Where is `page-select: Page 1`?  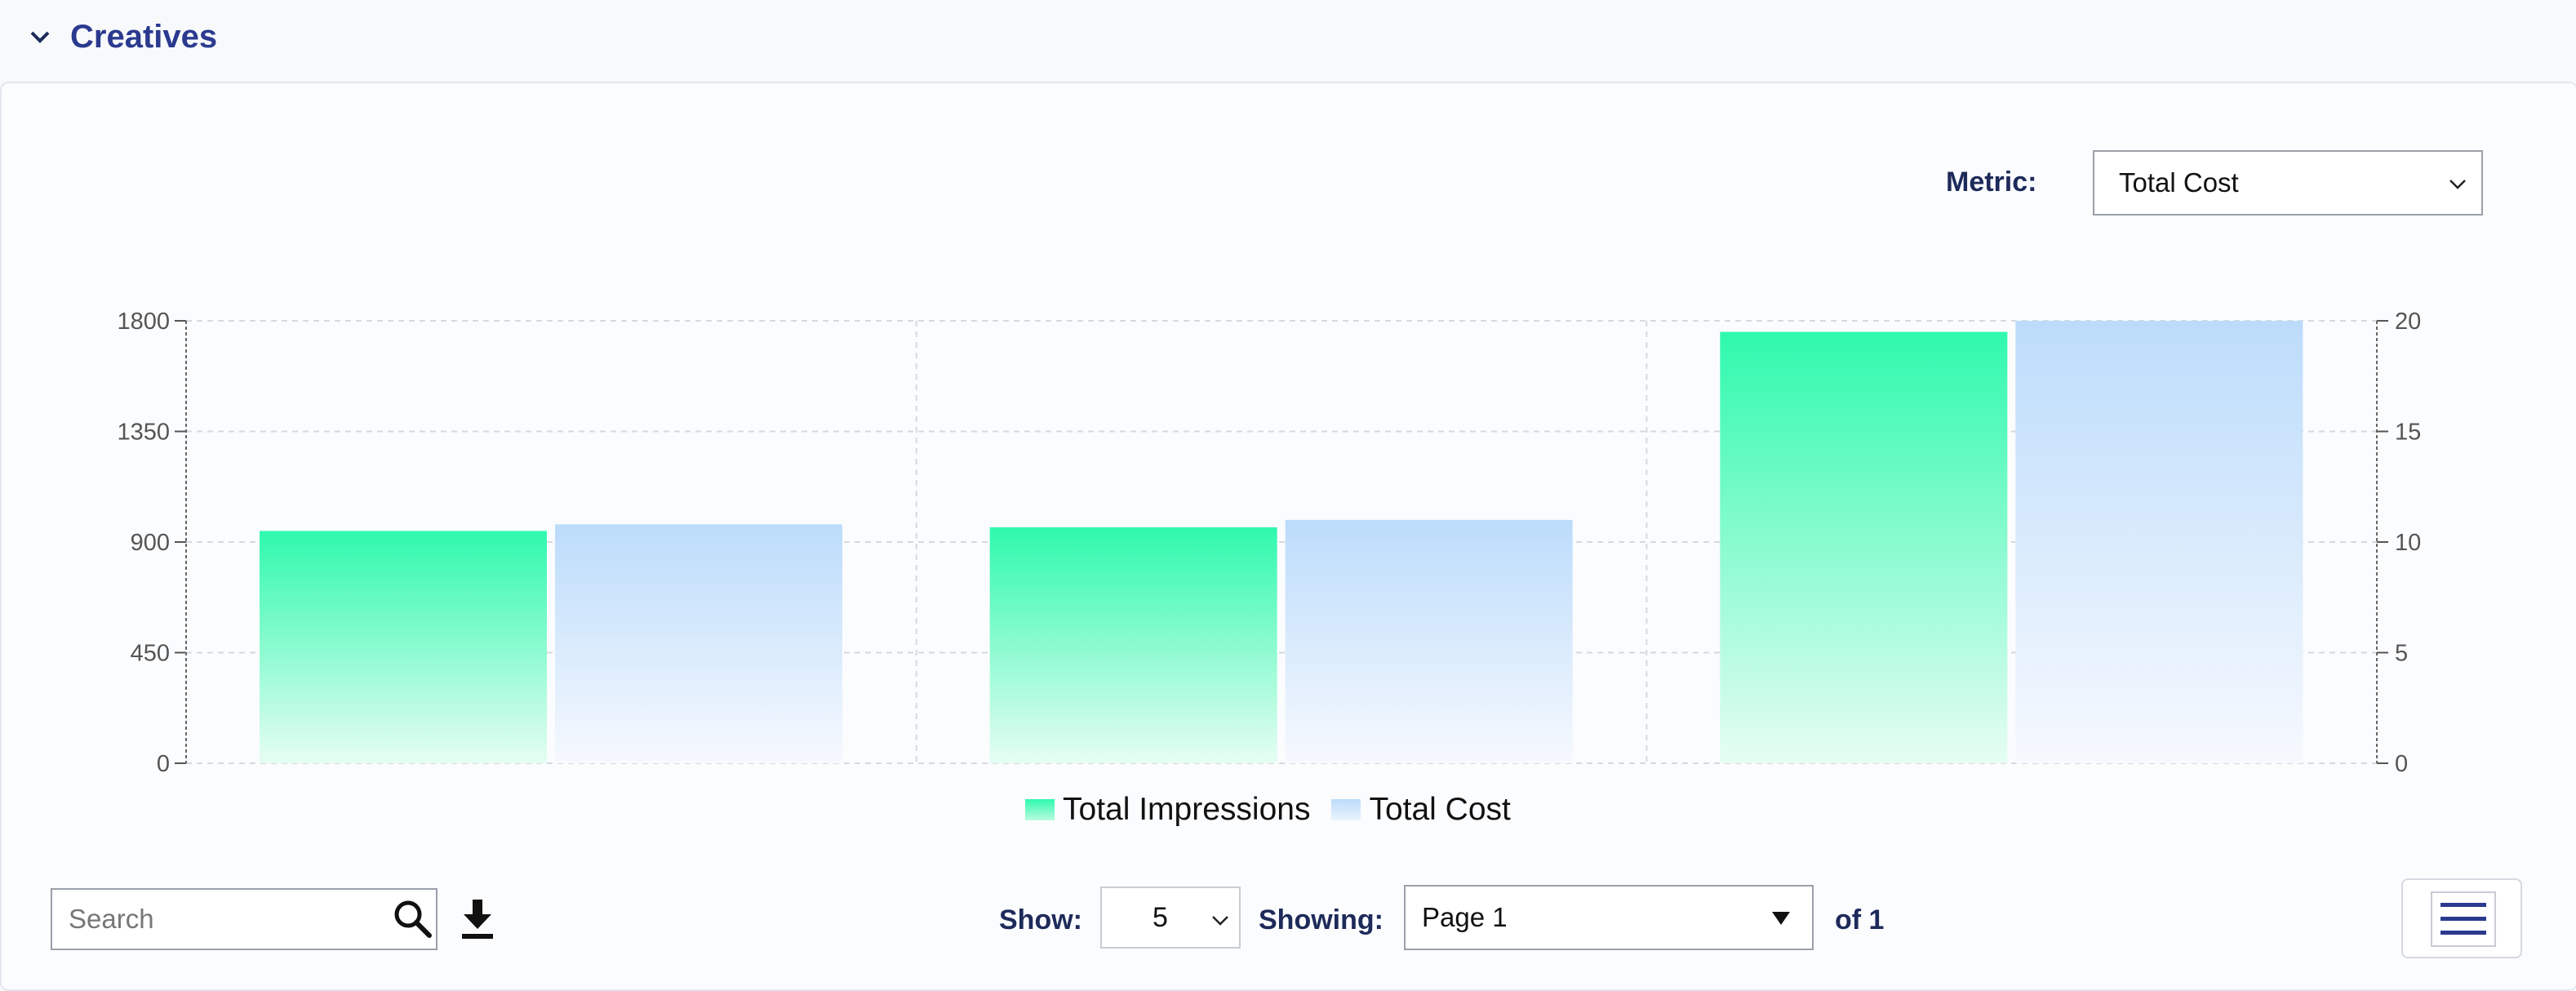 page-select: Page 1 is located at coordinates (1609, 917).